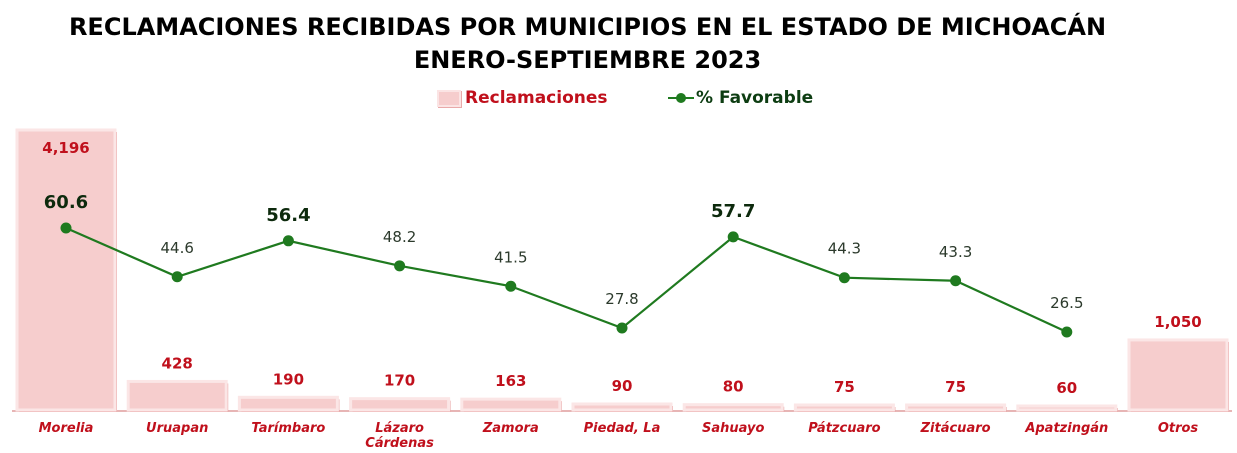 This screenshot has height=453, width=1237. I want to click on line-value-label: 26.5, so click(1066, 303).